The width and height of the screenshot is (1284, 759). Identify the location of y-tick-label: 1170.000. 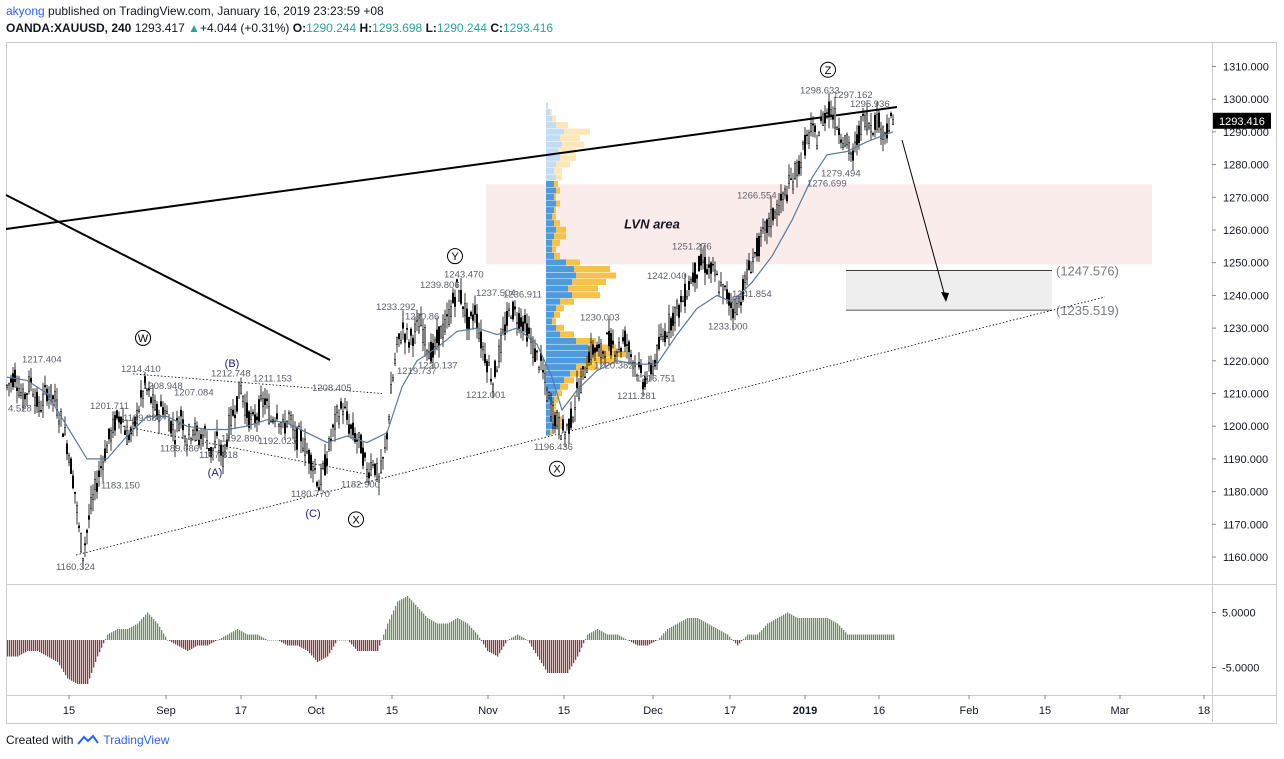
(1245, 525).